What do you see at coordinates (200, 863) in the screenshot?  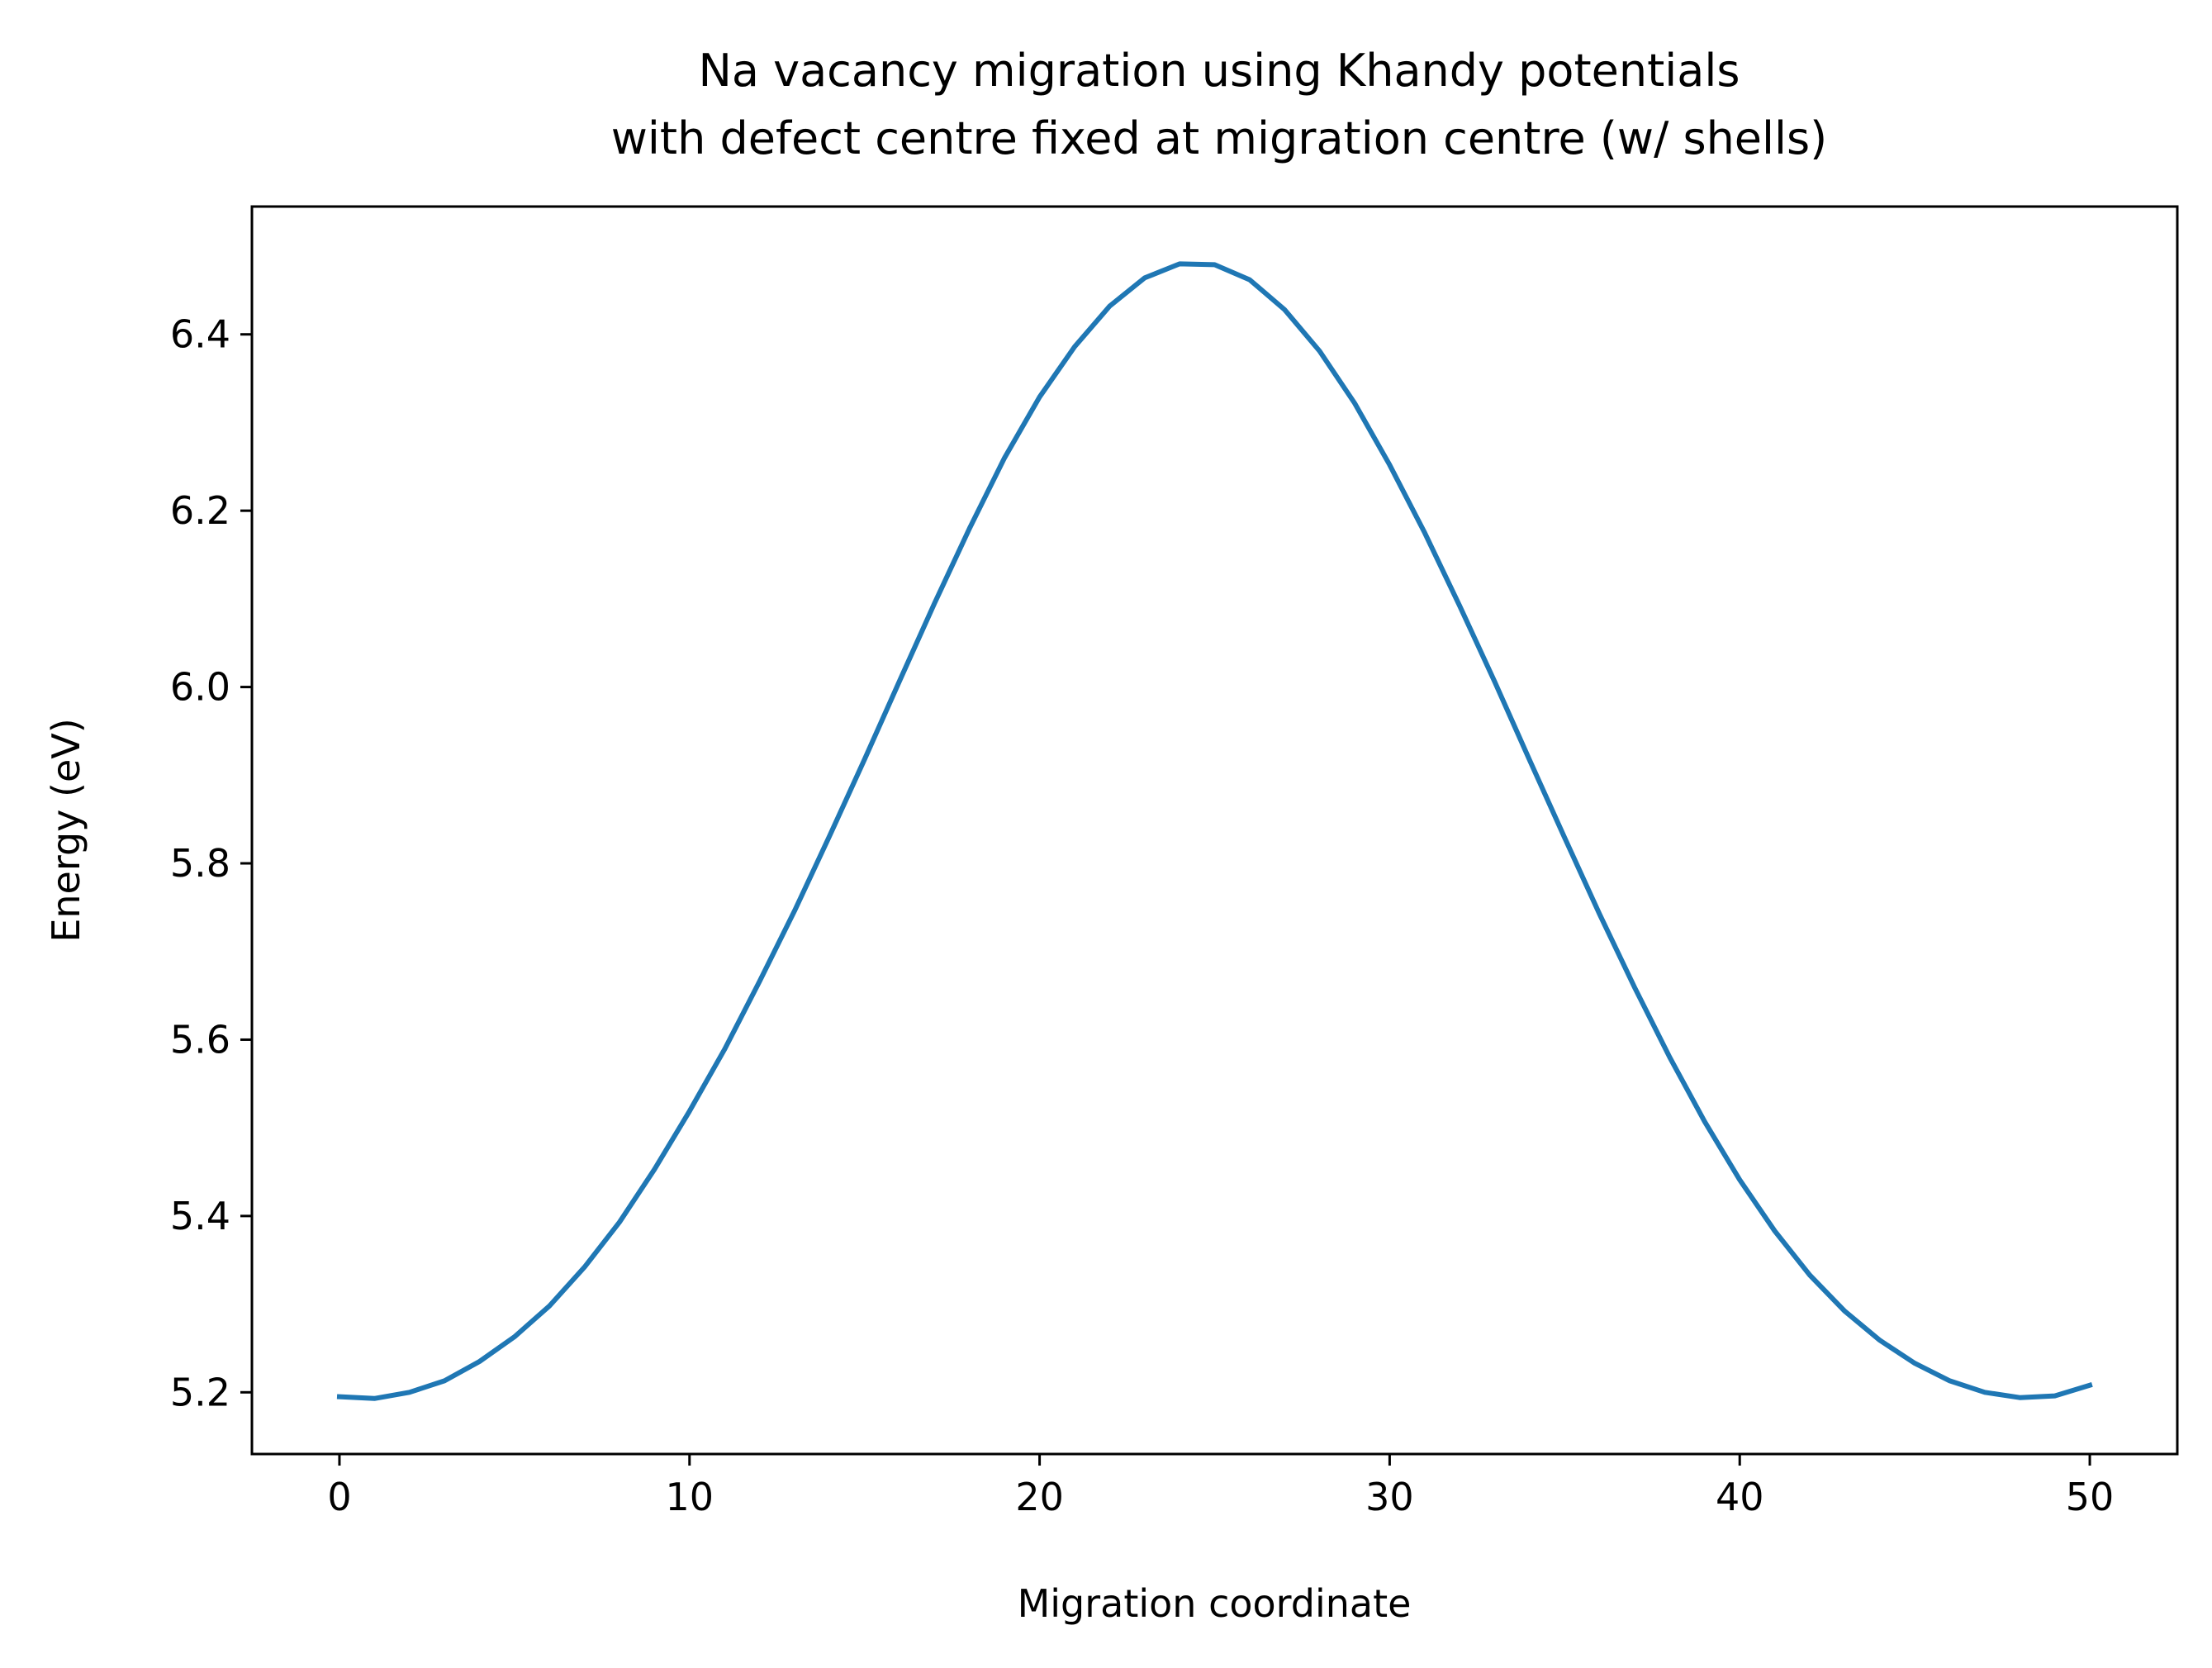 I see `y-tick-label: 5.8` at bounding box center [200, 863].